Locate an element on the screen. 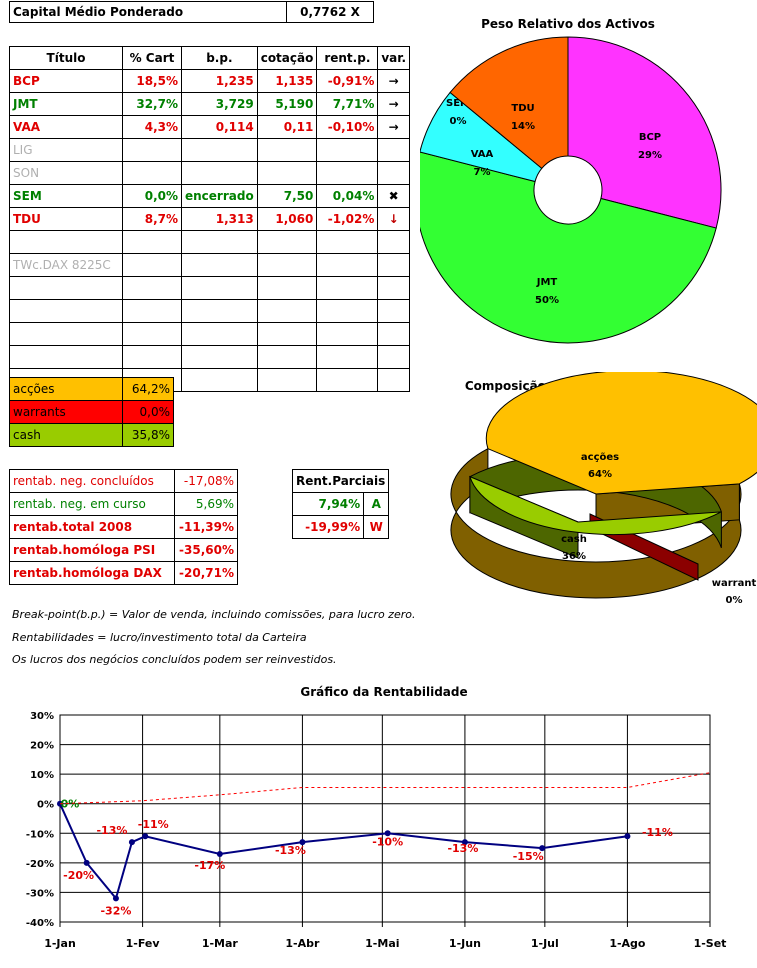 Image resolution: width=757 pixels, height=968 pixels. pie1-label: TDU is located at coordinates (522, 108).